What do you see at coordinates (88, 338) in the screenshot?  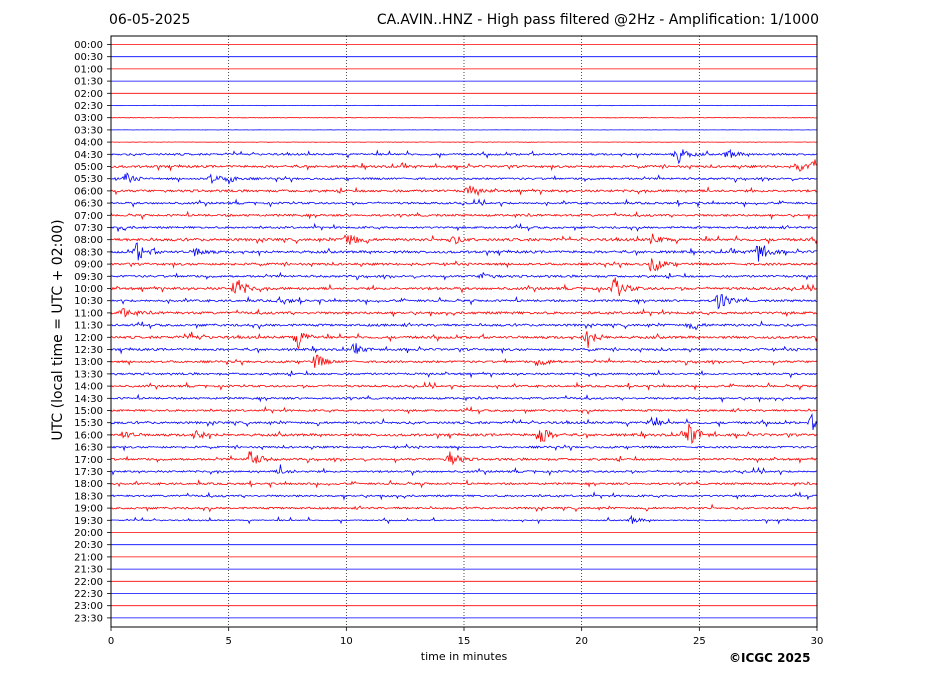 I see `y-tick-label: 12:00` at bounding box center [88, 338].